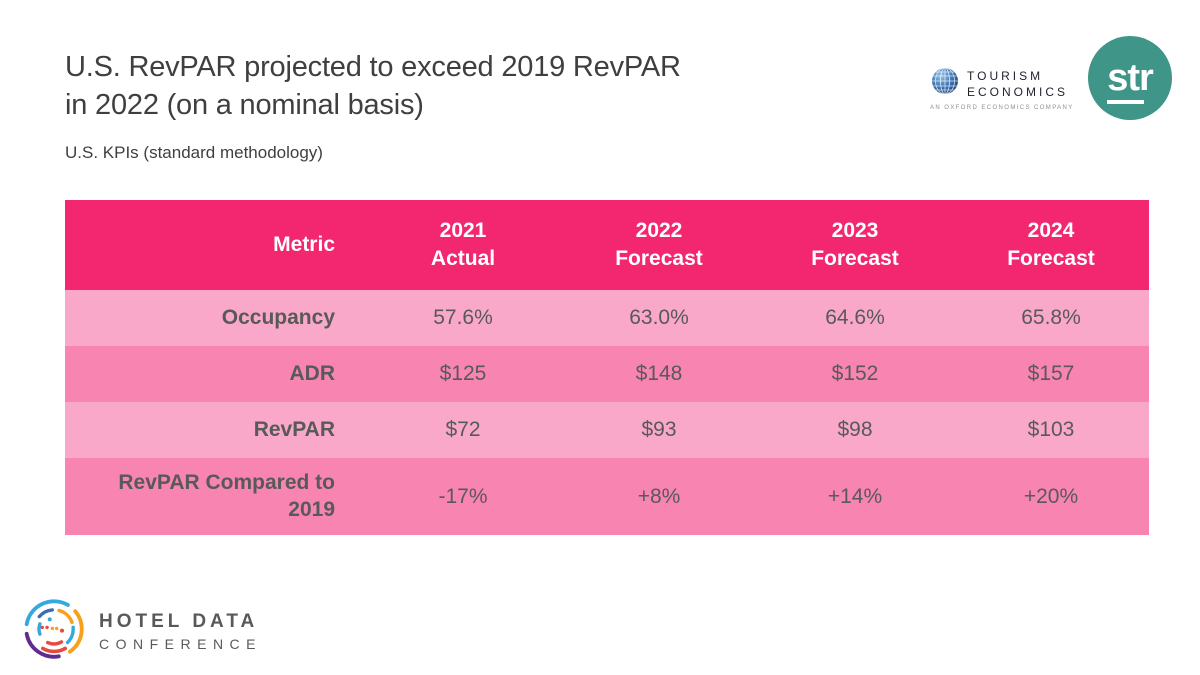 The width and height of the screenshot is (1200, 675). I want to click on globe-icon, so click(945, 83).